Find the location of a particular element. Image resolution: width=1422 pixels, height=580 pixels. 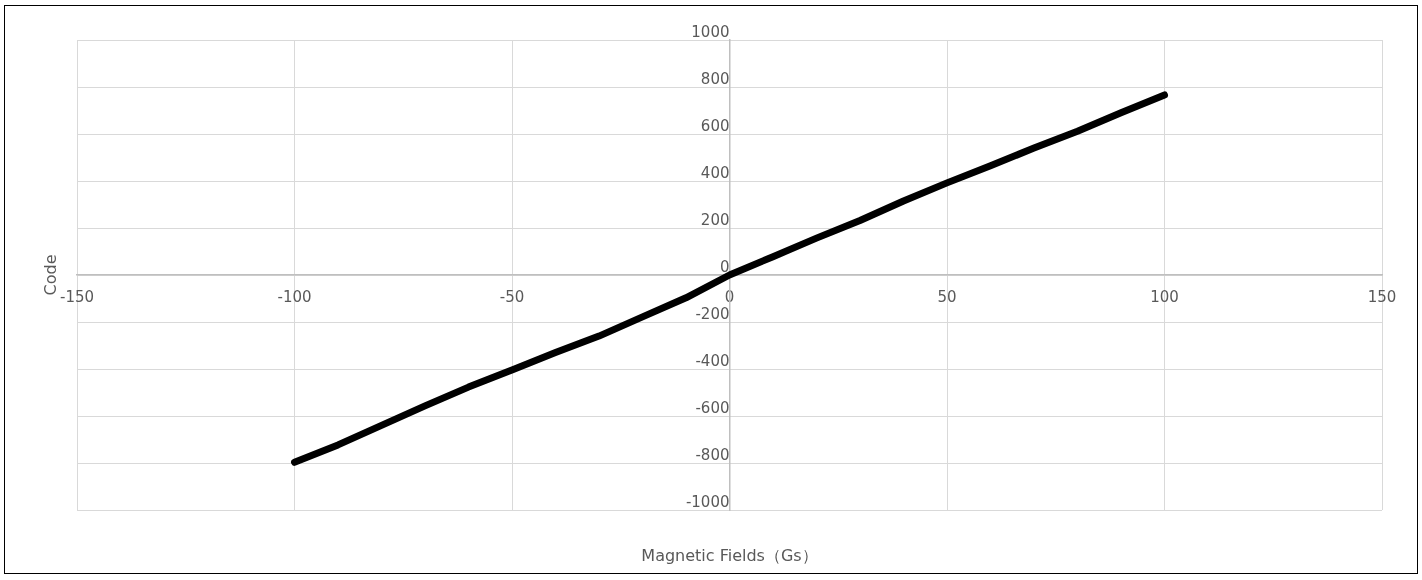

y-tick-label: -1000 is located at coordinates (707, 501).